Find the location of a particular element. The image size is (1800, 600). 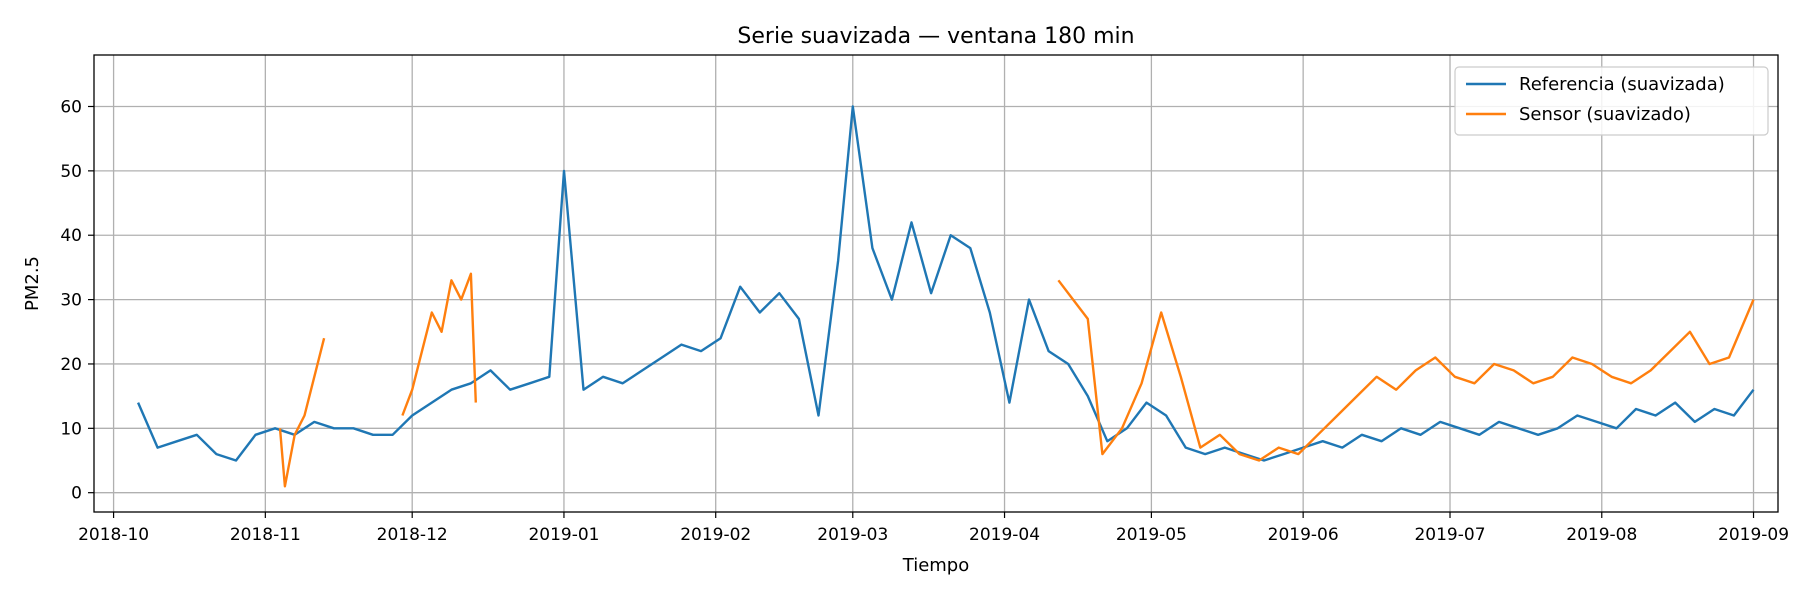

x-tick-label: 2018-10 is located at coordinates (113, 535).